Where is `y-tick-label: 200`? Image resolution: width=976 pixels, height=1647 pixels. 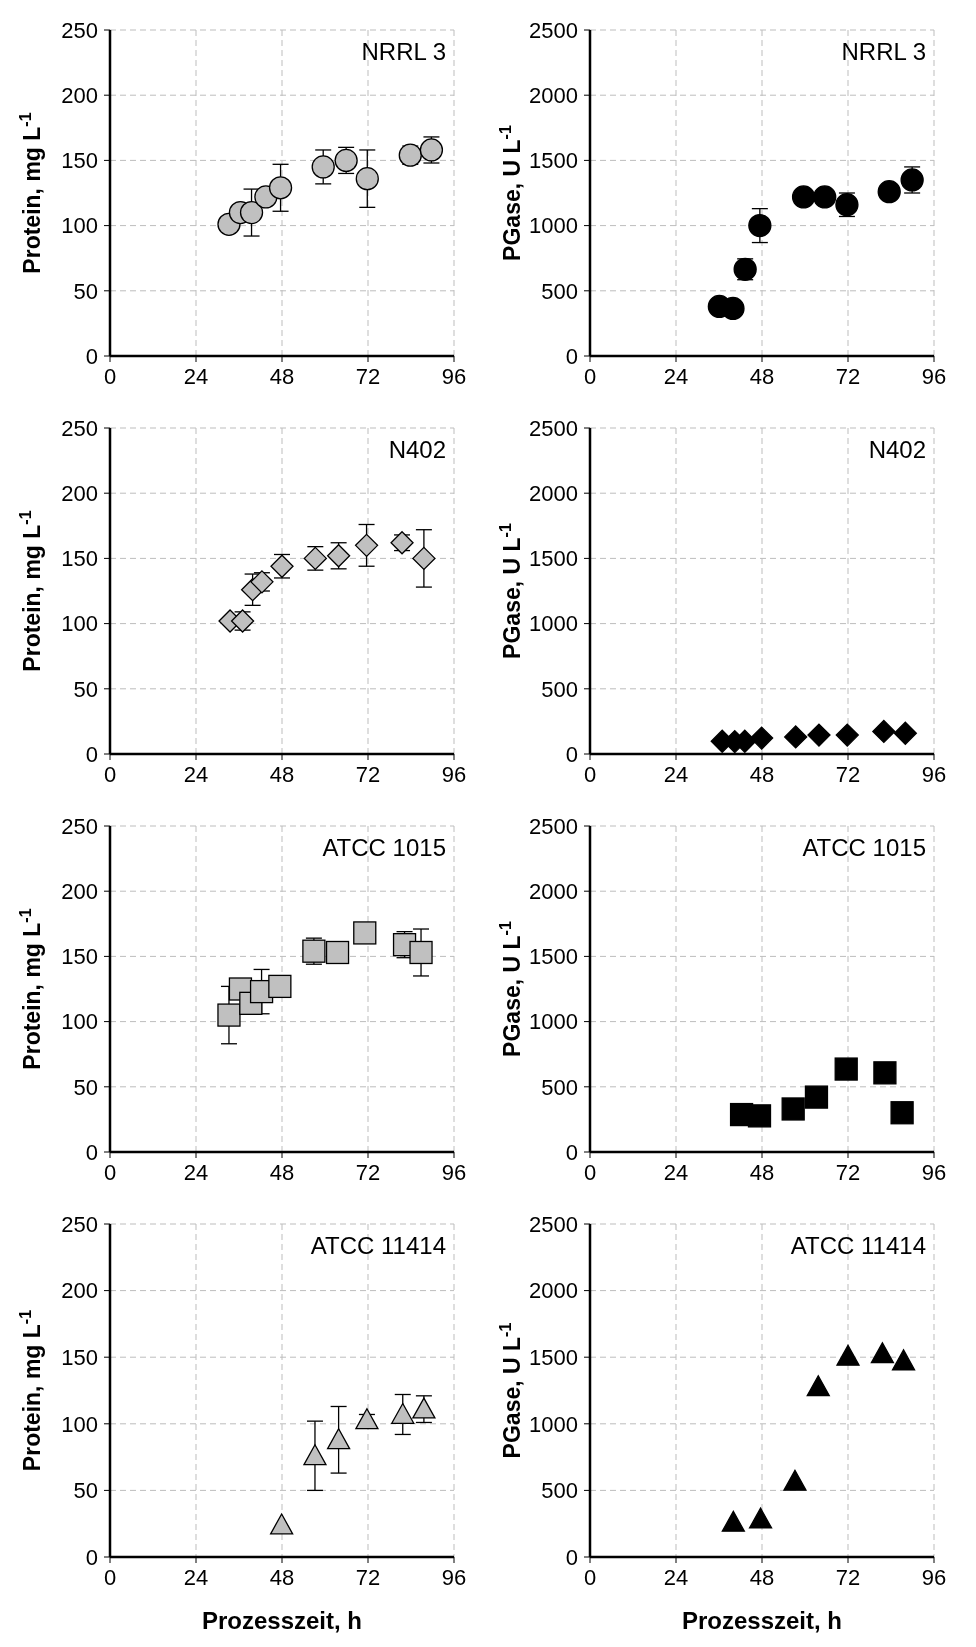 y-tick-label: 200 is located at coordinates (79, 494).